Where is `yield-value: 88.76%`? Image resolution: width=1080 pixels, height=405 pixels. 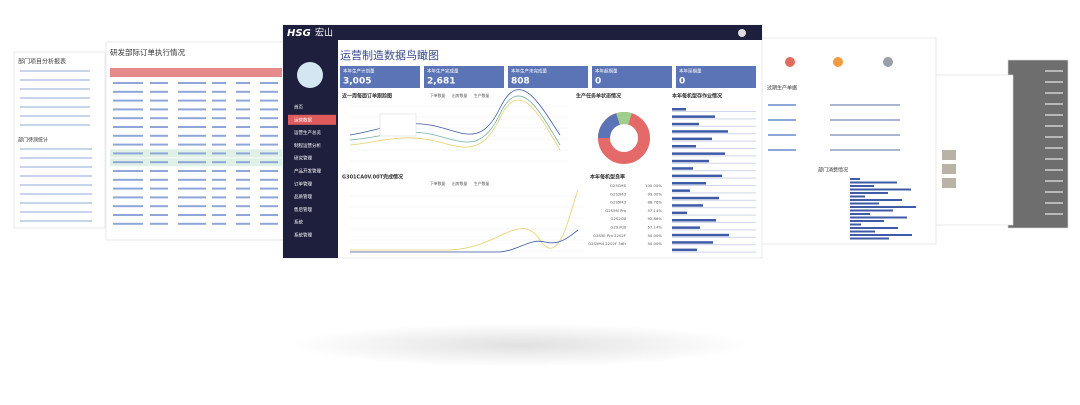
yield-value: 88.76% is located at coordinates (655, 202).